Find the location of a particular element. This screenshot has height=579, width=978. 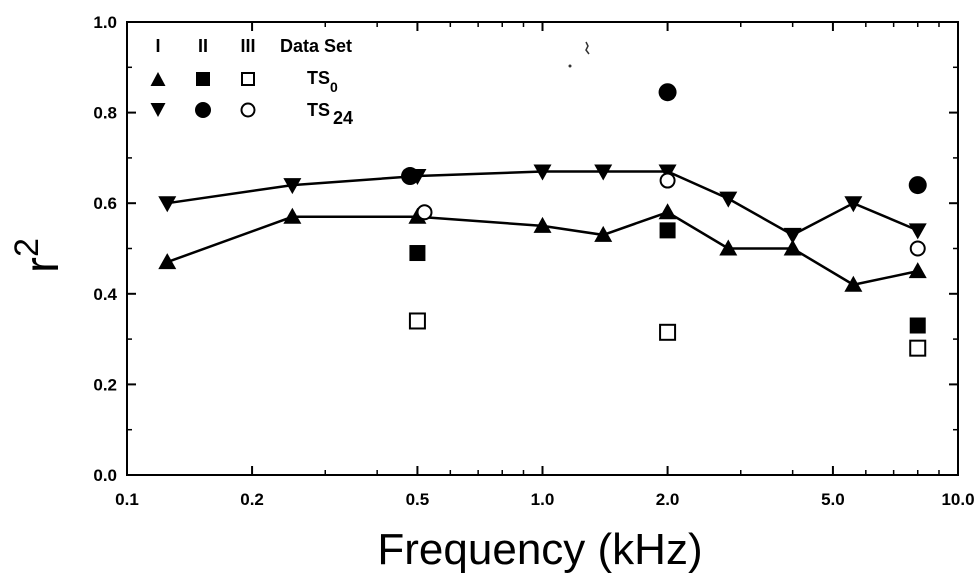

series-line-triangle-down-filled is located at coordinates (543, 203).